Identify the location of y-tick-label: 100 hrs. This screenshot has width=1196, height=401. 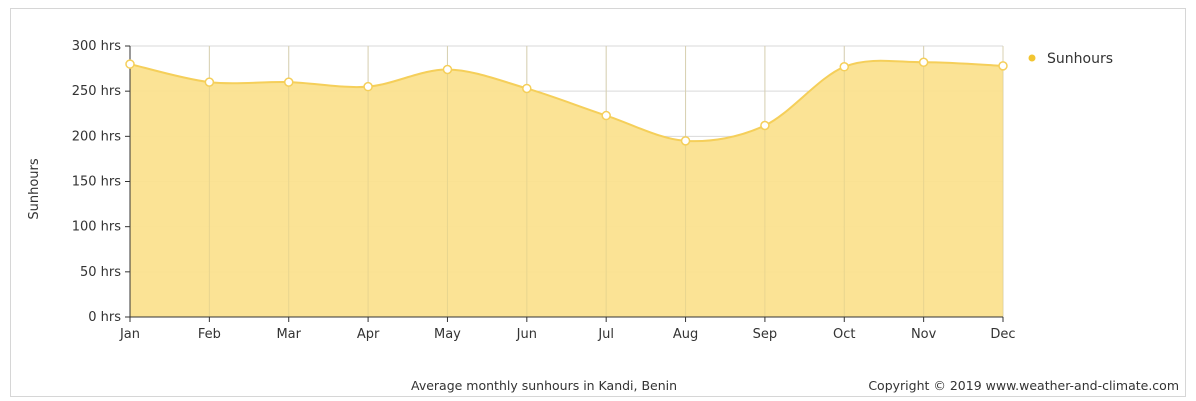
(97, 227).